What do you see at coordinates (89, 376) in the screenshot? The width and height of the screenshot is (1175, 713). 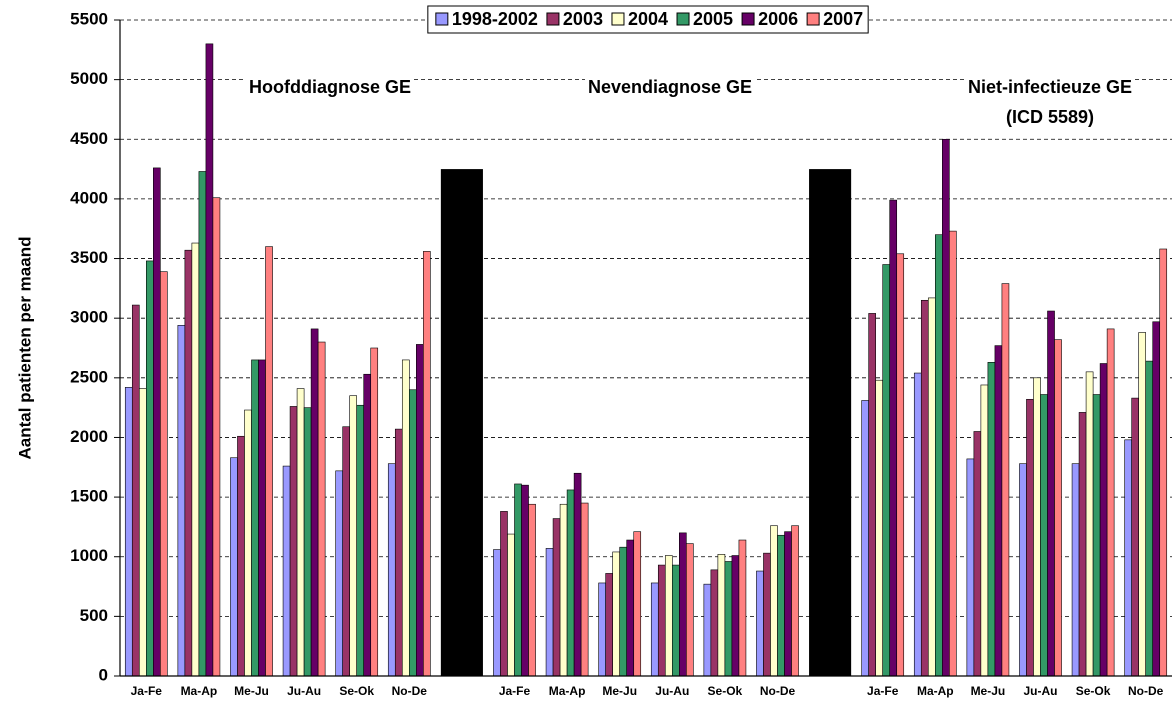 I see `y-tick-label: 2500` at bounding box center [89, 376].